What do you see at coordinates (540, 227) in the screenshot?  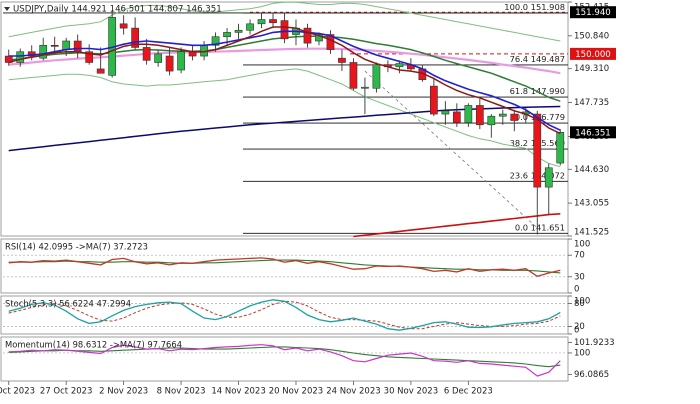 I see `fib-level-label: 0.0 141.651` at bounding box center [540, 227].